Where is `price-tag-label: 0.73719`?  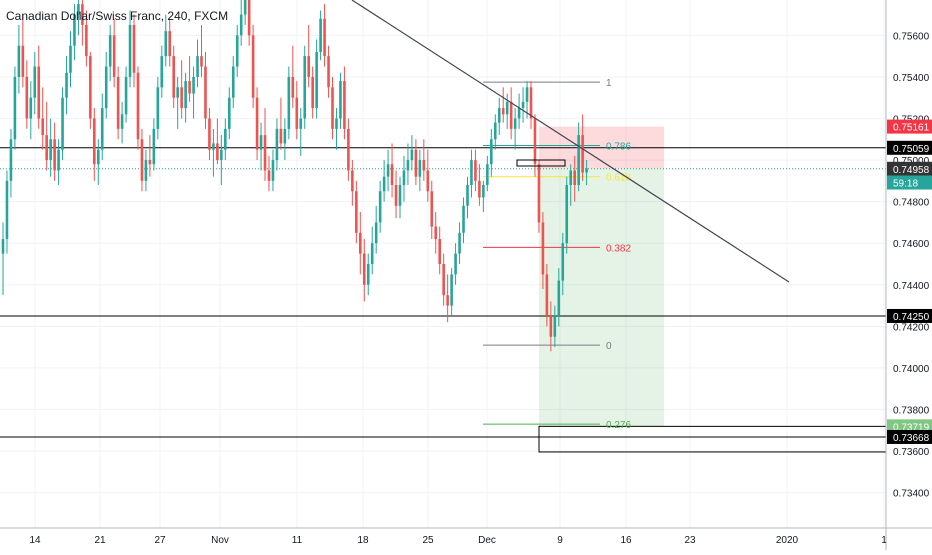 price-tag-label: 0.73719 is located at coordinates (911, 427).